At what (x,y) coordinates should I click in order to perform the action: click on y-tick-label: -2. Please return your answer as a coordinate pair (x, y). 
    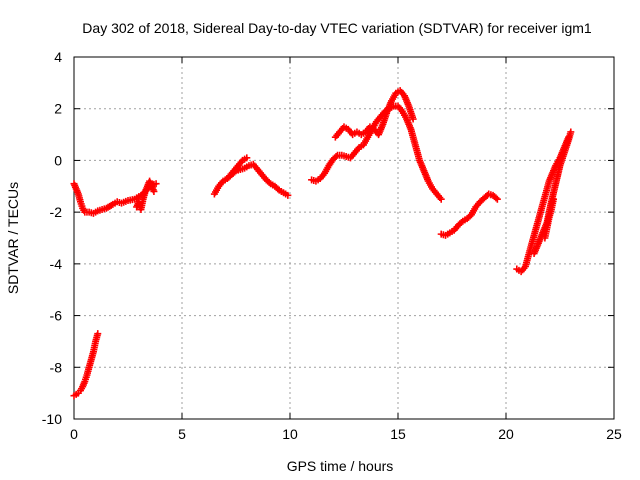
    Looking at the image, I should click on (56, 212).